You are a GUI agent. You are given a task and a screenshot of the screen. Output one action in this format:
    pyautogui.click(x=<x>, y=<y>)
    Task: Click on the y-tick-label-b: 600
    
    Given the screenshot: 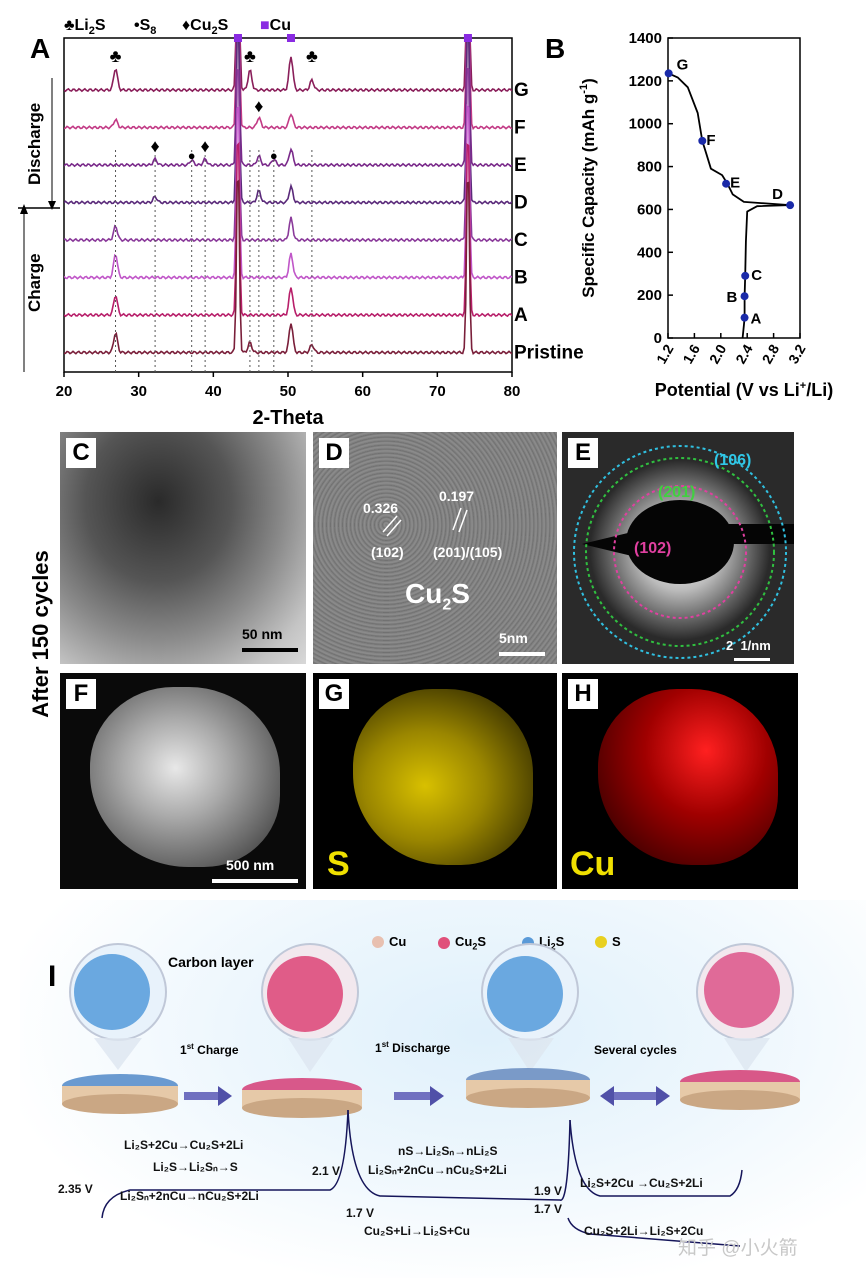 What is the action you would take?
    pyautogui.click(x=649, y=209)
    